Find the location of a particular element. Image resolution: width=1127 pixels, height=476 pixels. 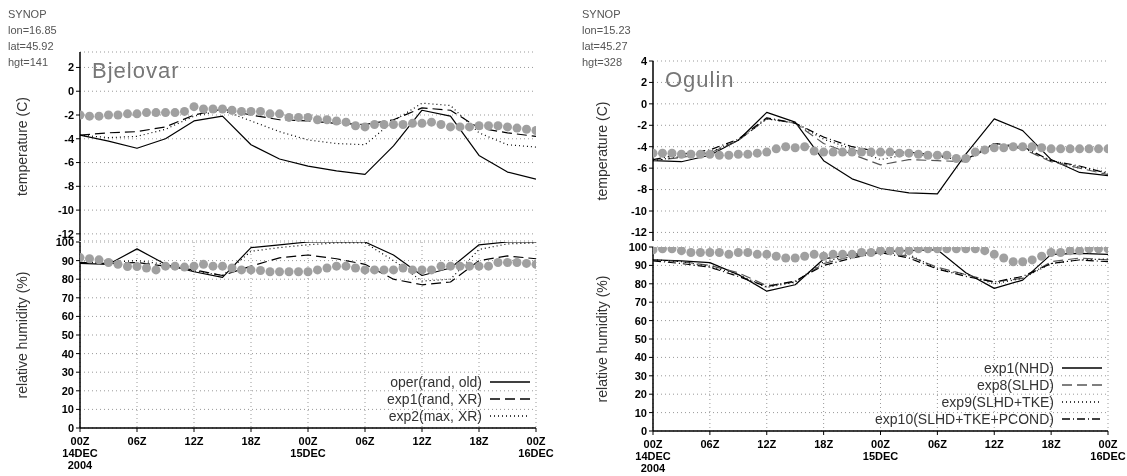

legend-label: exp1(NHD) is located at coordinates (1018, 367).